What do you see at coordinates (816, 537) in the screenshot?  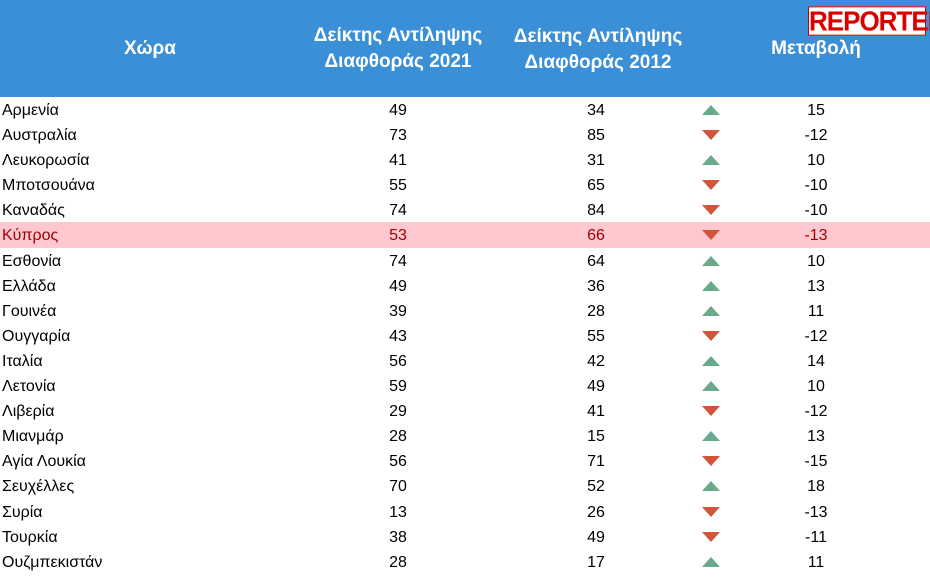 I see `change-cell: -11` at bounding box center [816, 537].